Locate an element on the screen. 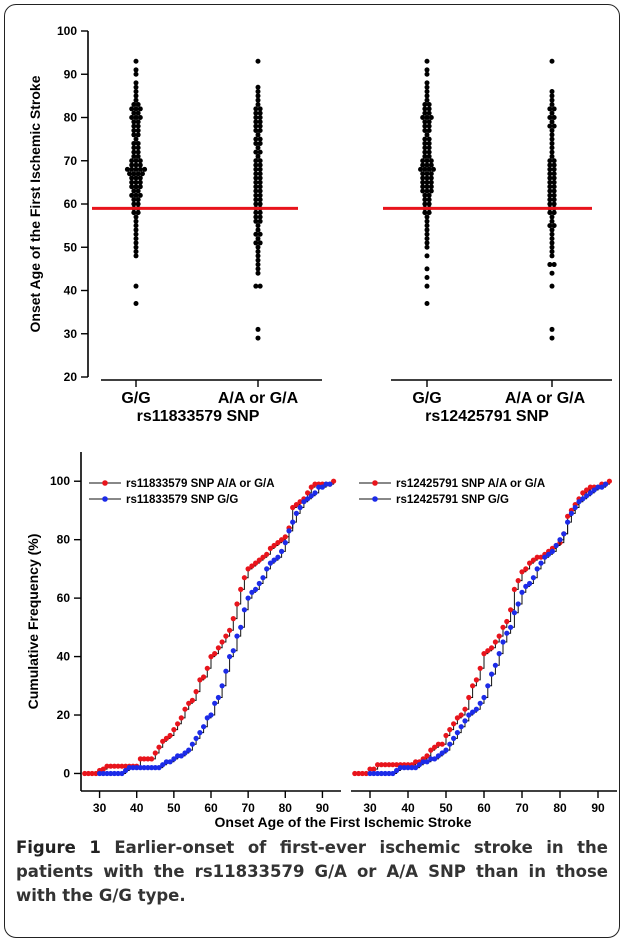 The width and height of the screenshot is (625, 943). cumulative-x-tick-label: 90 is located at coordinates (598, 808).